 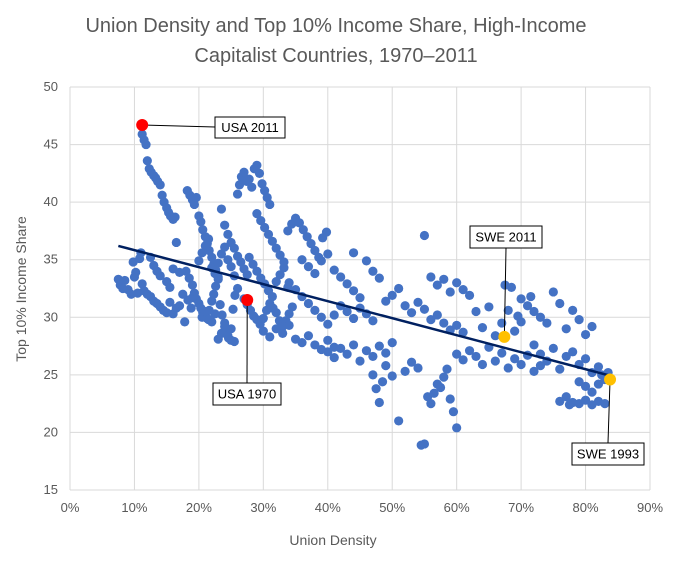 I want to click on callout-label: USA 1970, so click(x=247, y=394).